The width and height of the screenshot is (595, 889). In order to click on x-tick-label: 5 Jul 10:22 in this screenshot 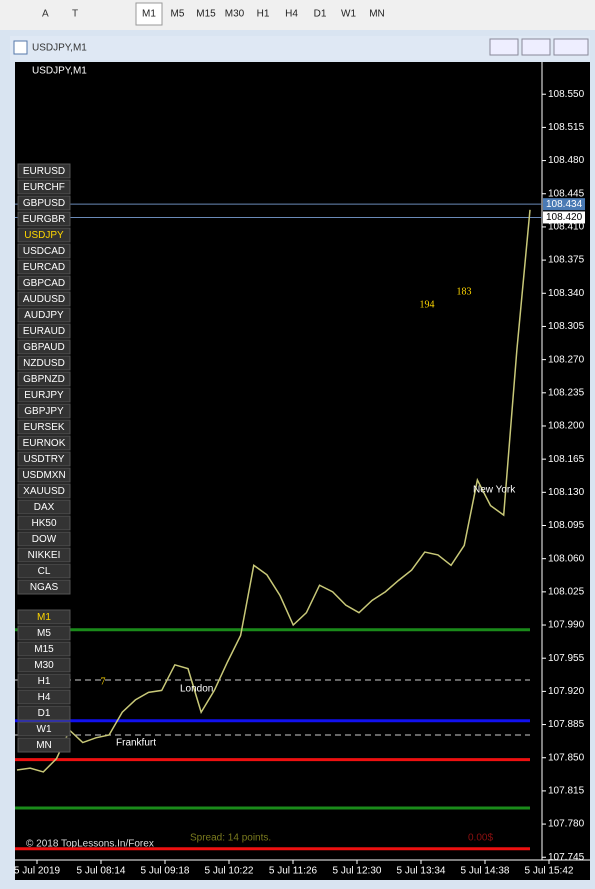, I will do `click(229, 871)`.